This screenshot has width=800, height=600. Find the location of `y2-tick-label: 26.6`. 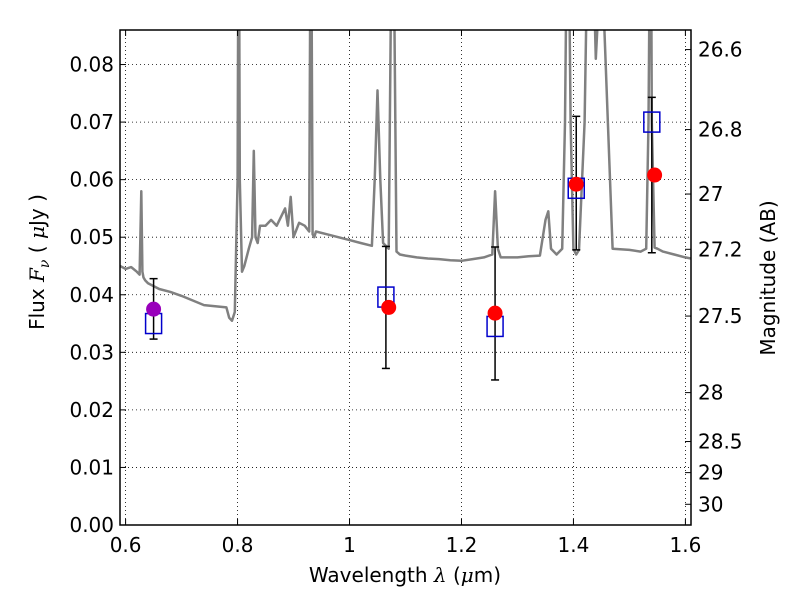

y2-tick-label: 26.6 is located at coordinates (720, 50).